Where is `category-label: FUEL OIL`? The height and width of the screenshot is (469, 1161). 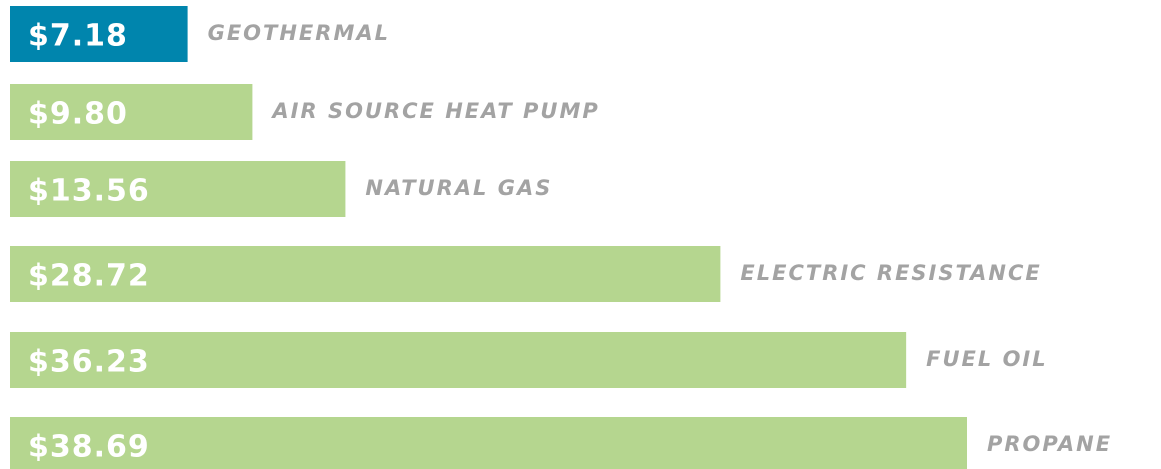 category-label: FUEL OIL is located at coordinates (986, 359).